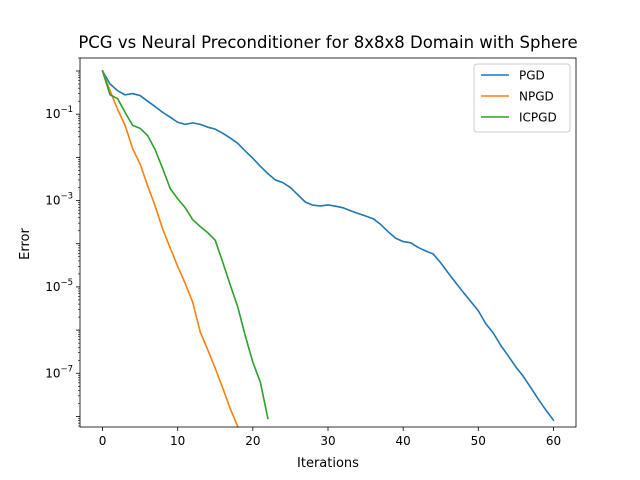 This screenshot has height=480, width=640. I want to click on y-tick-label: 10⁻⁵, so click(59, 286).